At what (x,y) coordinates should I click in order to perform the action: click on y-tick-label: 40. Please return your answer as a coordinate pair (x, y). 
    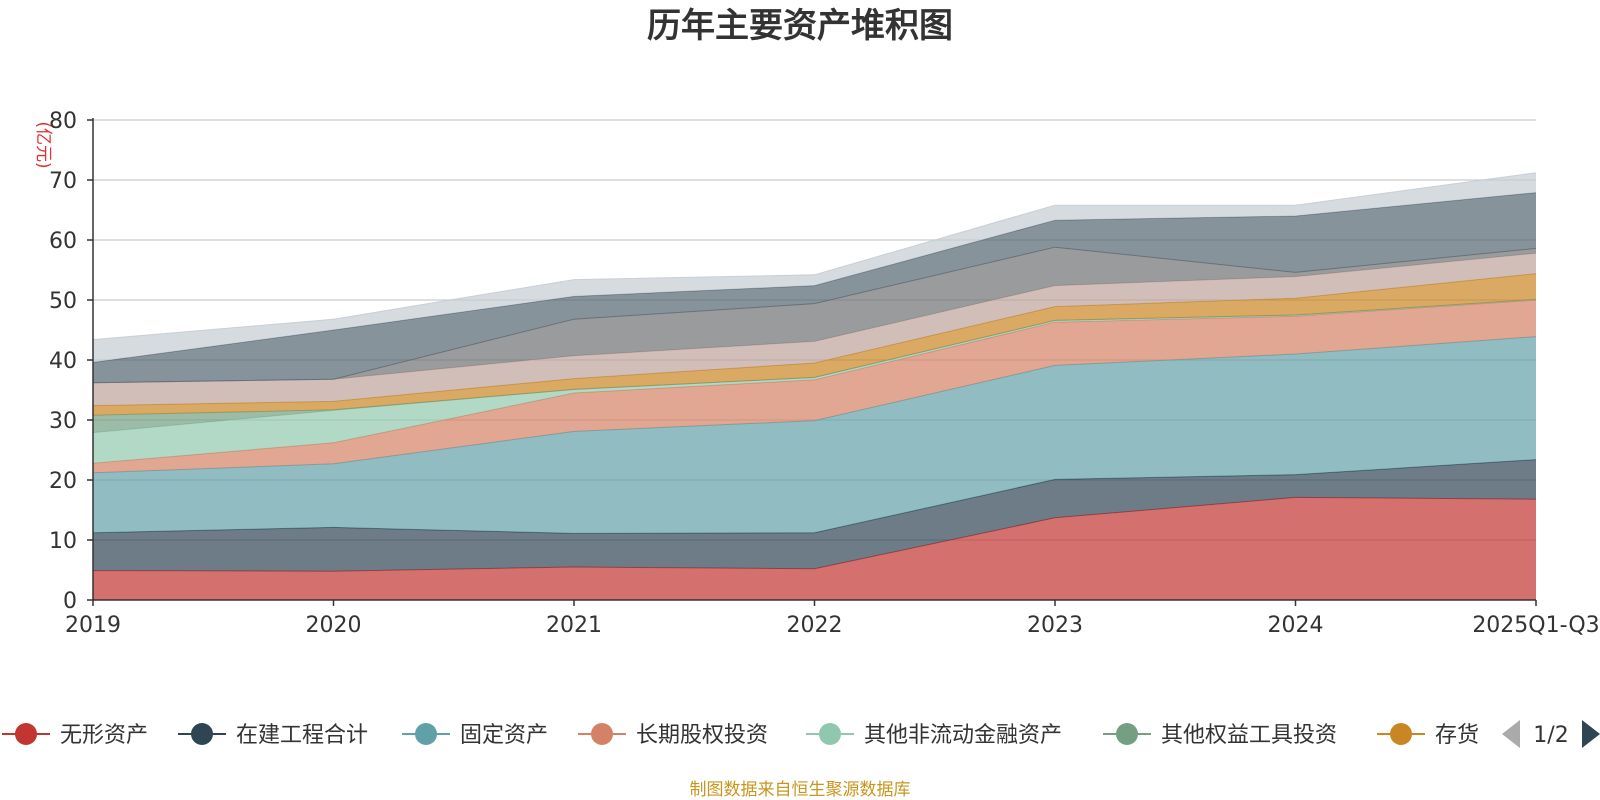
    Looking at the image, I should click on (63, 361).